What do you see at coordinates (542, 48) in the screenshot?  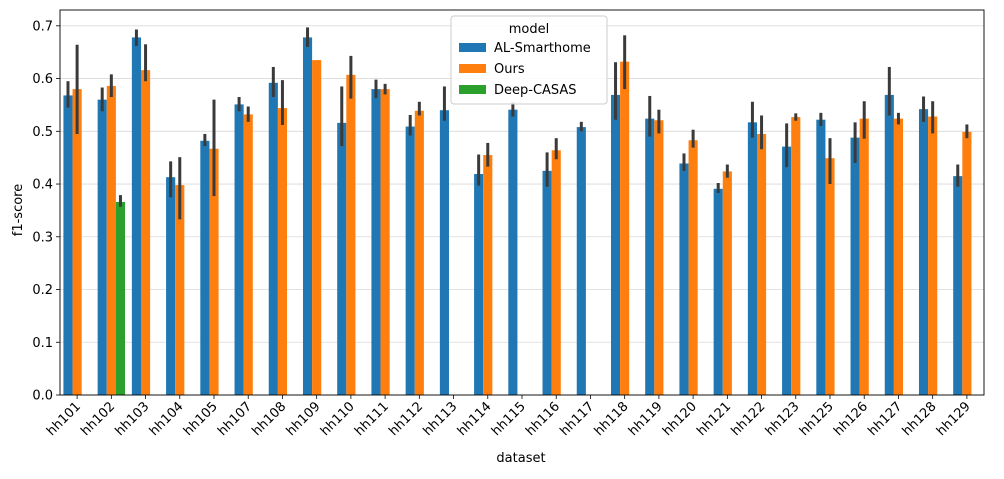 I see `legend-label: AL-Smarthome` at bounding box center [542, 48].